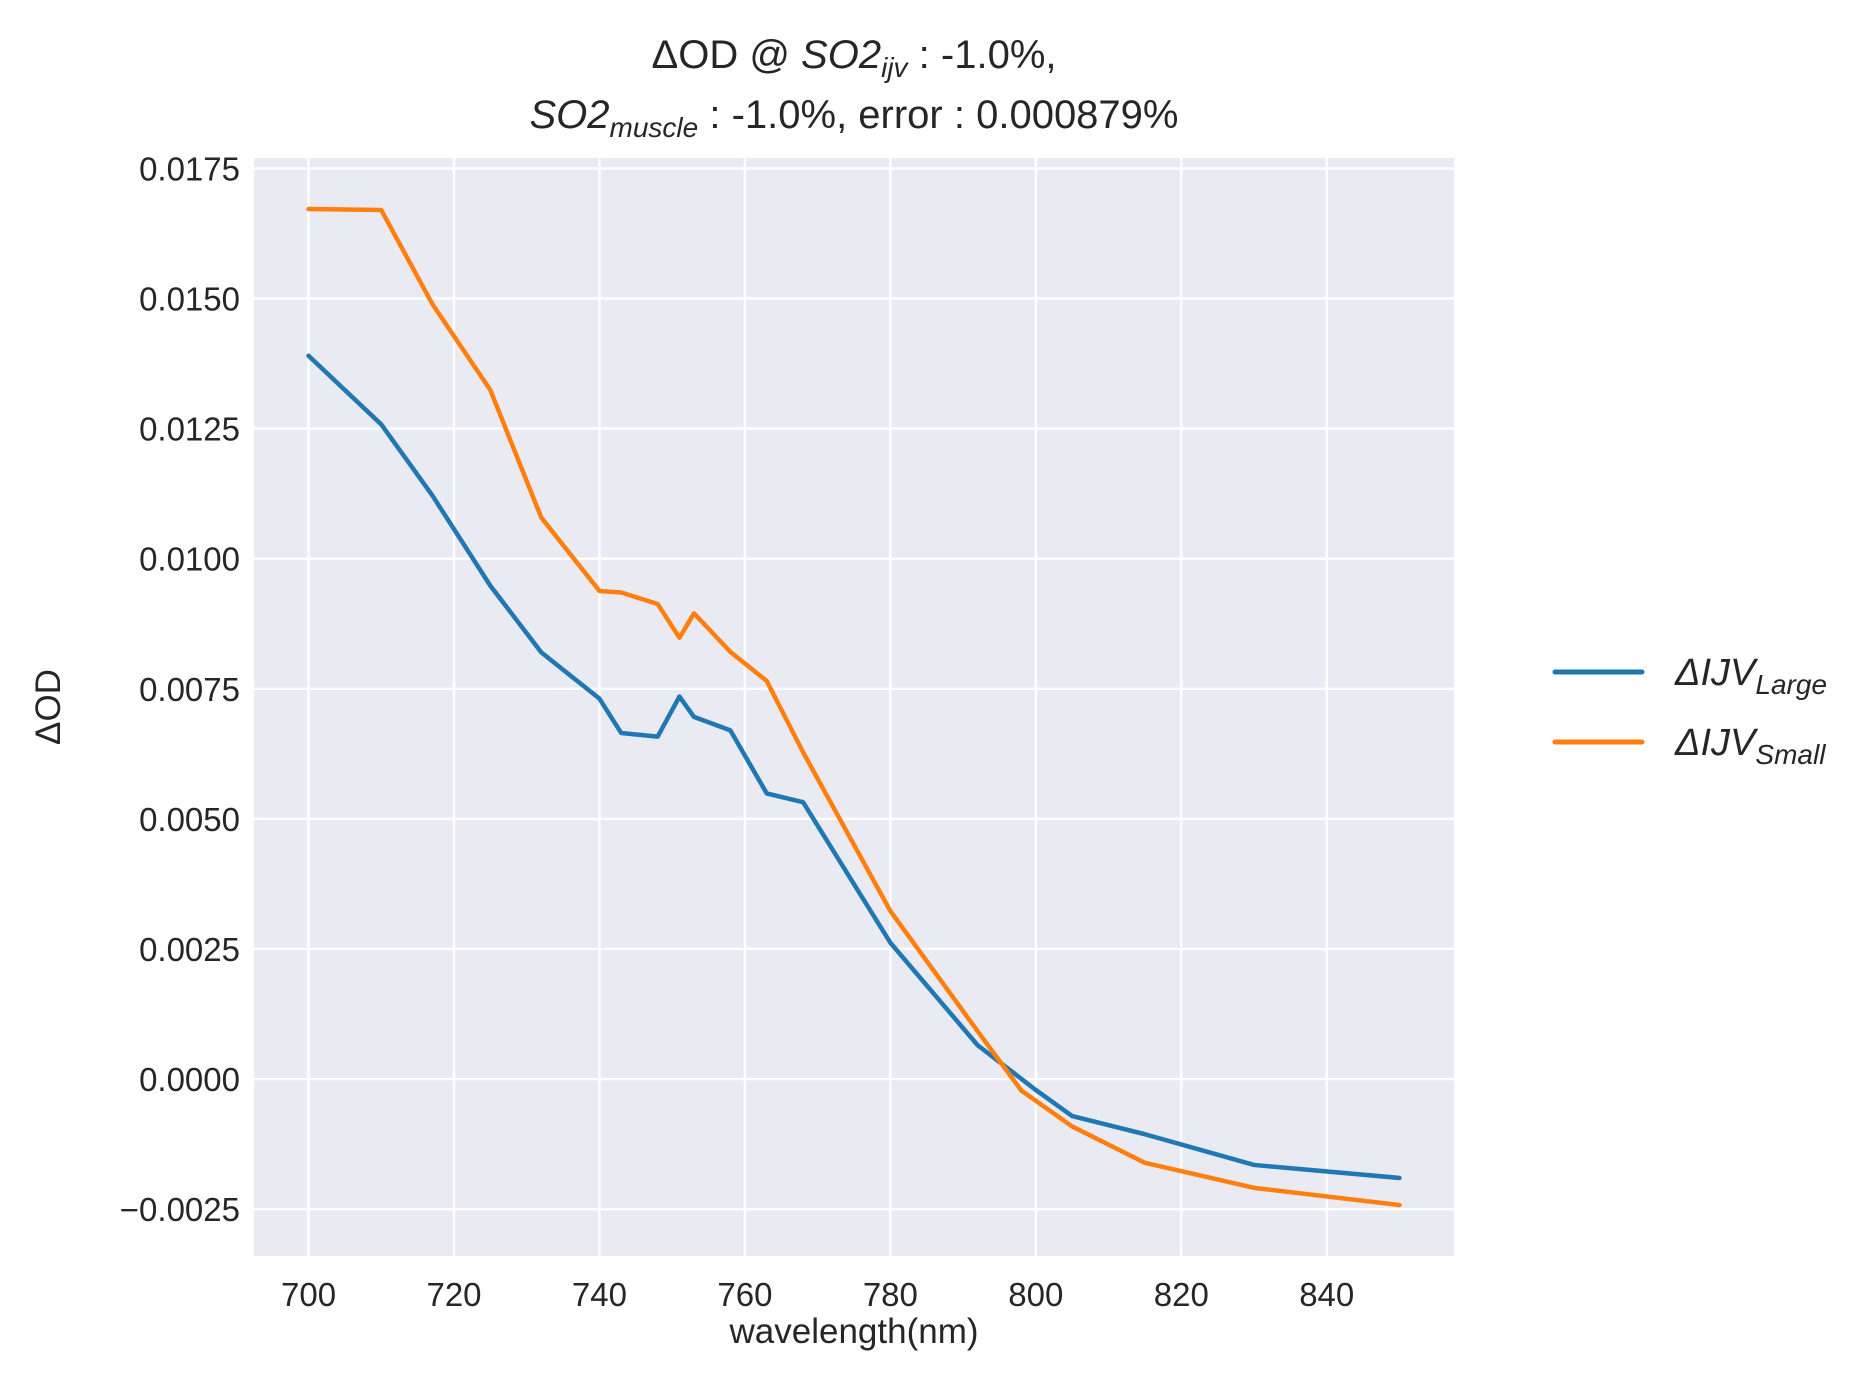 Image resolution: width=1868 pixels, height=1385 pixels. Describe the element at coordinates (854, 1331) in the screenshot. I see `x-axis-label: wavelength(nm)` at that location.